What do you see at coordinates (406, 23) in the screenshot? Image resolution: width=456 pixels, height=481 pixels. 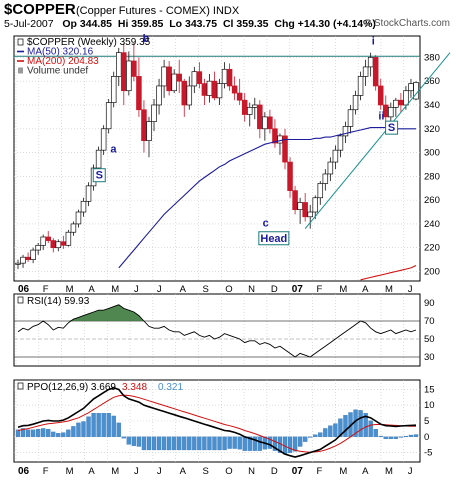 I see `stockcharts-credit: © StockCharts.com` at bounding box center [406, 23].